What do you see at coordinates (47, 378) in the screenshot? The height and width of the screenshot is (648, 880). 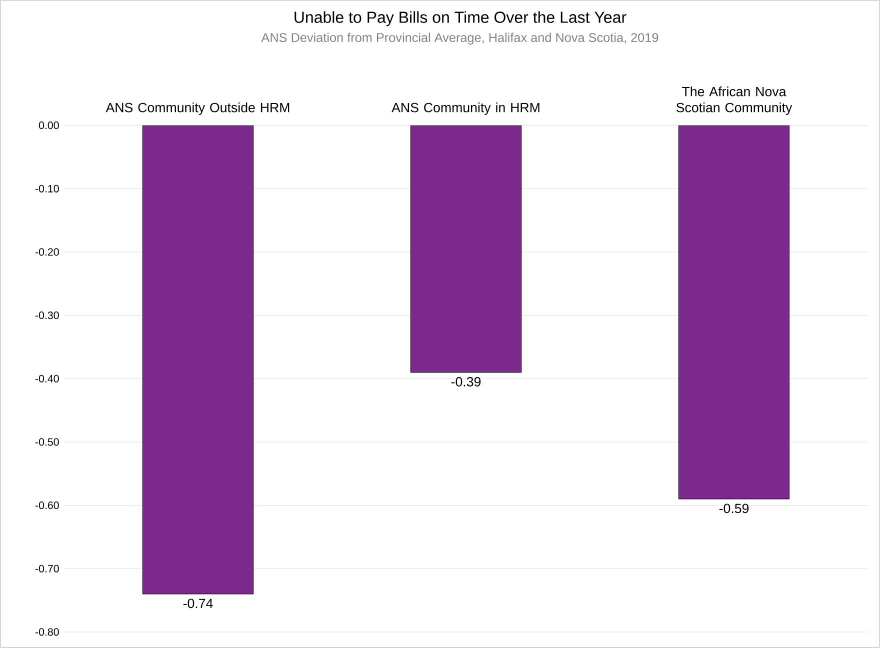 I see `y-tick-label: -0.40` at bounding box center [47, 378].